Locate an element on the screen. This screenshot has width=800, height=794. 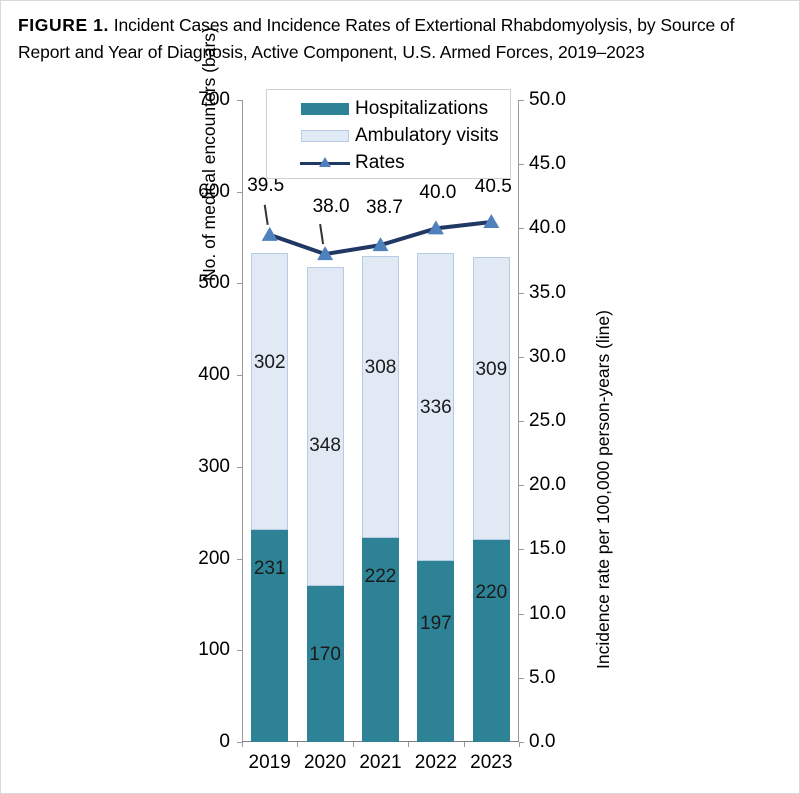
legend-item-ambulatory-visits: Ambulatory visits is located at coordinates (388, 135).